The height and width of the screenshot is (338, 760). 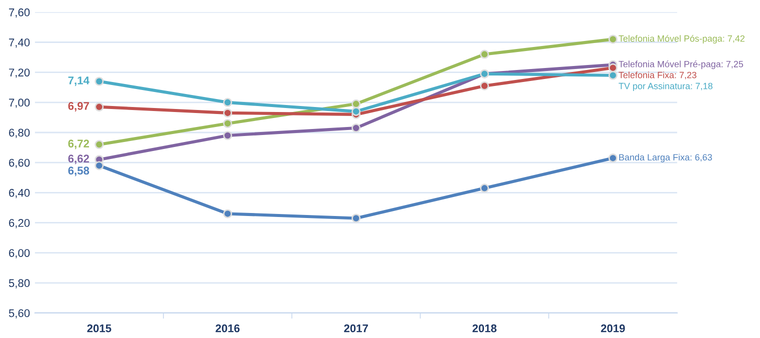 What do you see at coordinates (79, 145) in the screenshot?
I see `data-label: 6,72` at bounding box center [79, 145].